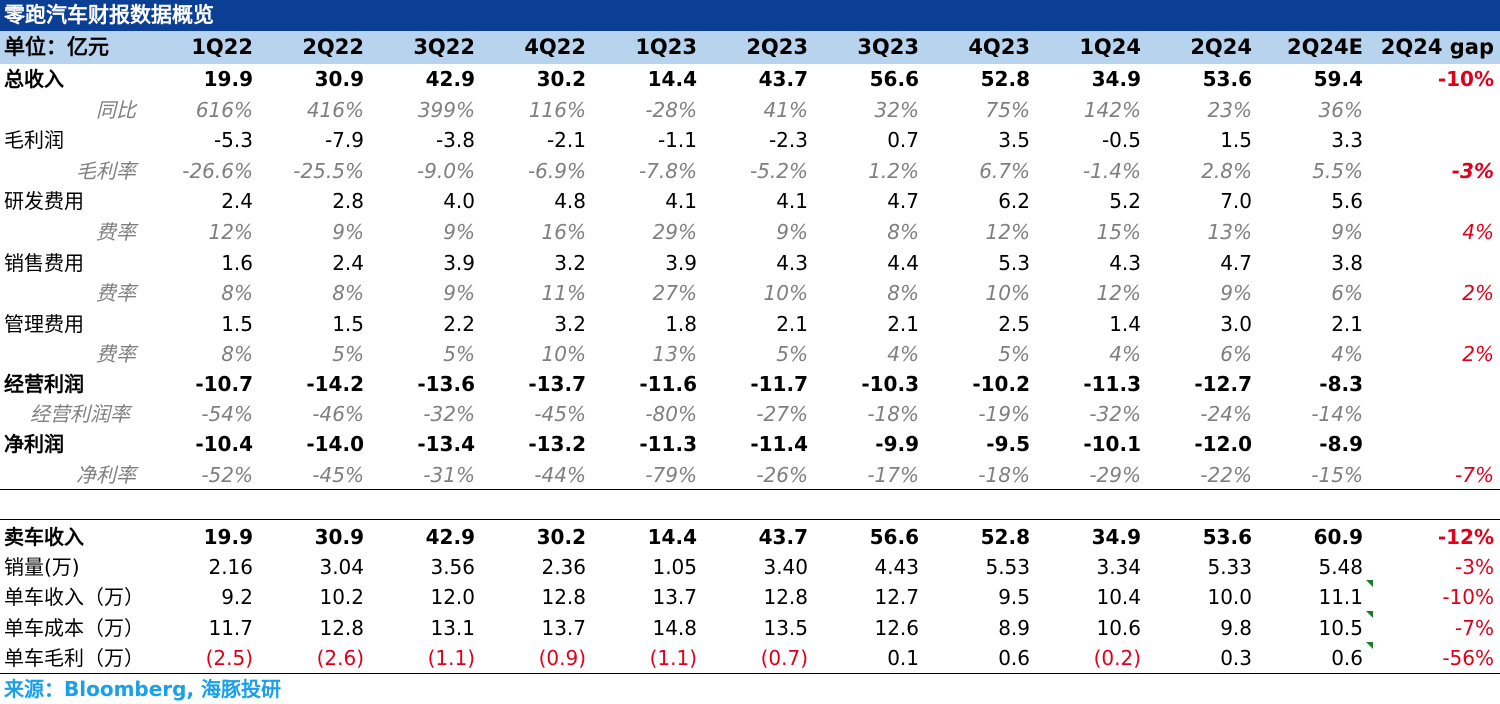  What do you see at coordinates (750, 15) in the screenshot?
I see `table-title: 零跑汽车财报数据概览` at bounding box center [750, 15].